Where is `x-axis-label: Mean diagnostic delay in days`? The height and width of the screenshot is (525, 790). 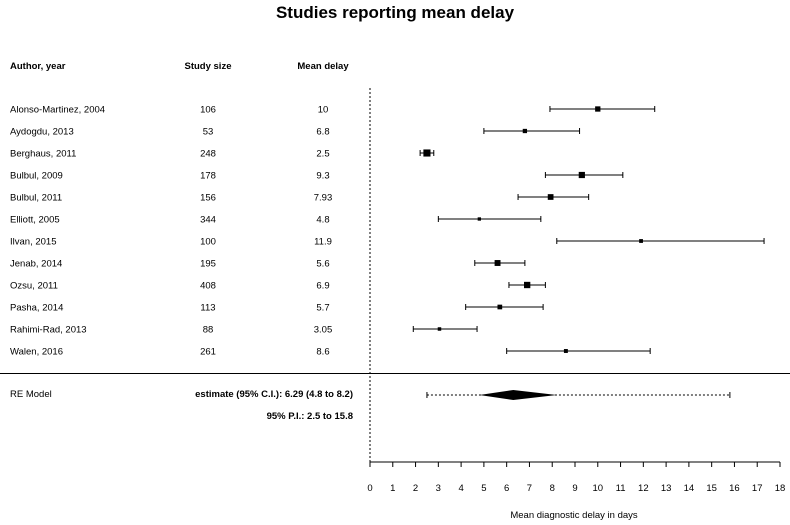
x-axis-label: Mean diagnostic delay in days is located at coordinates (574, 515).